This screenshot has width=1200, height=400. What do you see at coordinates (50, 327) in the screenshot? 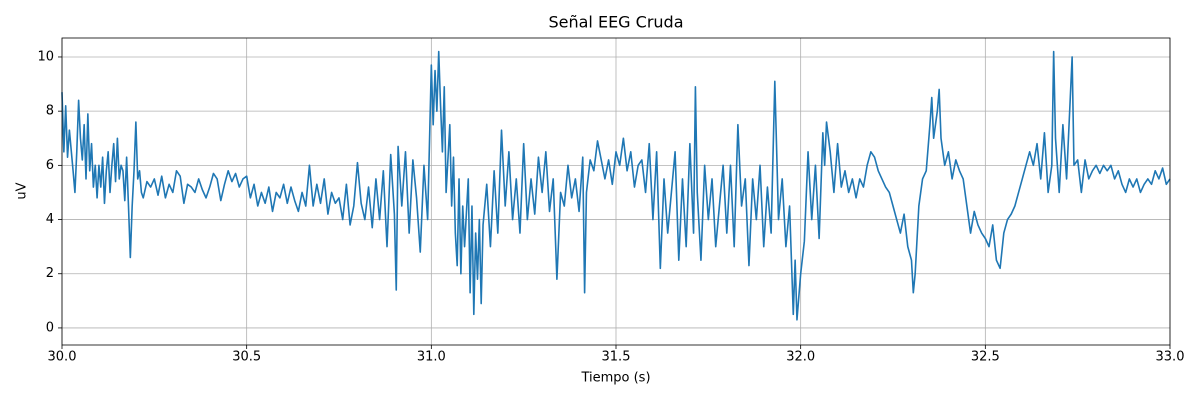
I see `y-tick-label: 0` at bounding box center [50, 327].